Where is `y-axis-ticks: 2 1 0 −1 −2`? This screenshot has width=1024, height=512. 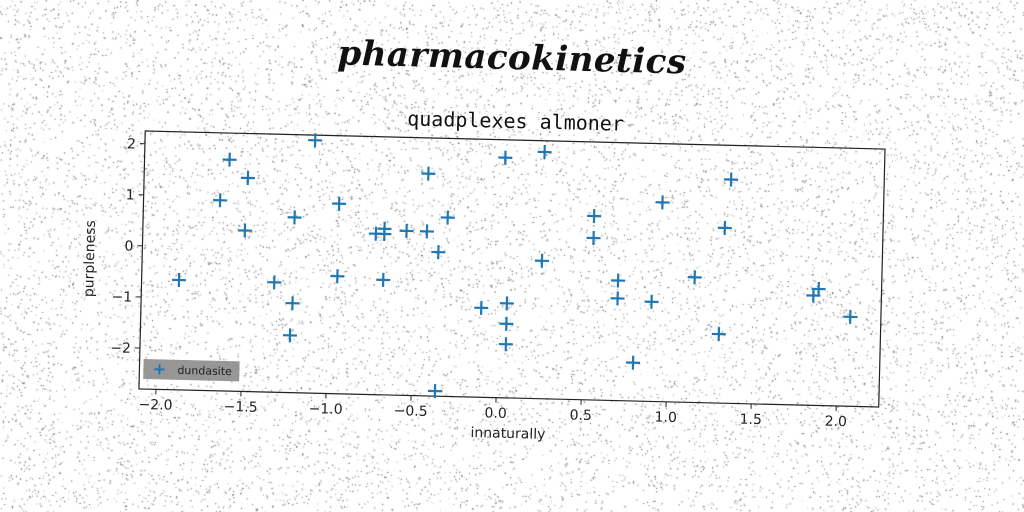 y-axis-ticks: 2 1 0 −1 −2 is located at coordinates (127, 246).